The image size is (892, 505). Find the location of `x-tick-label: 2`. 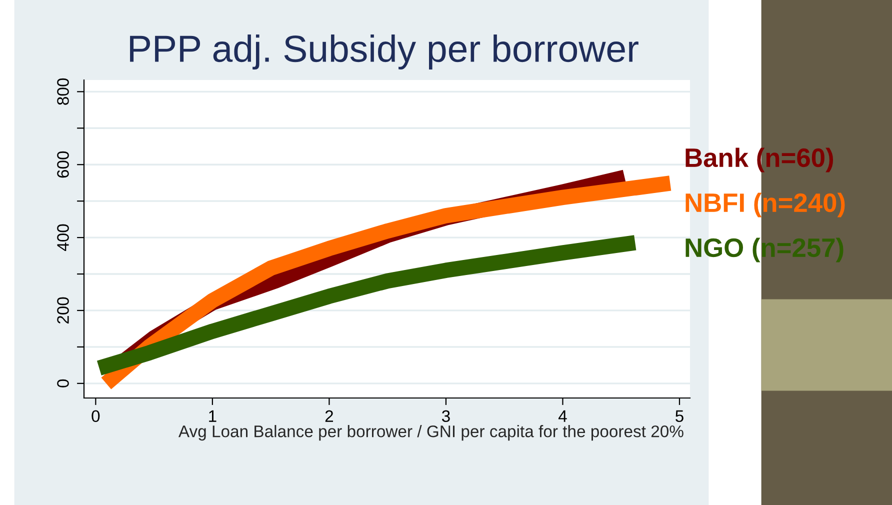

x-tick-label: 2 is located at coordinates (329, 416).